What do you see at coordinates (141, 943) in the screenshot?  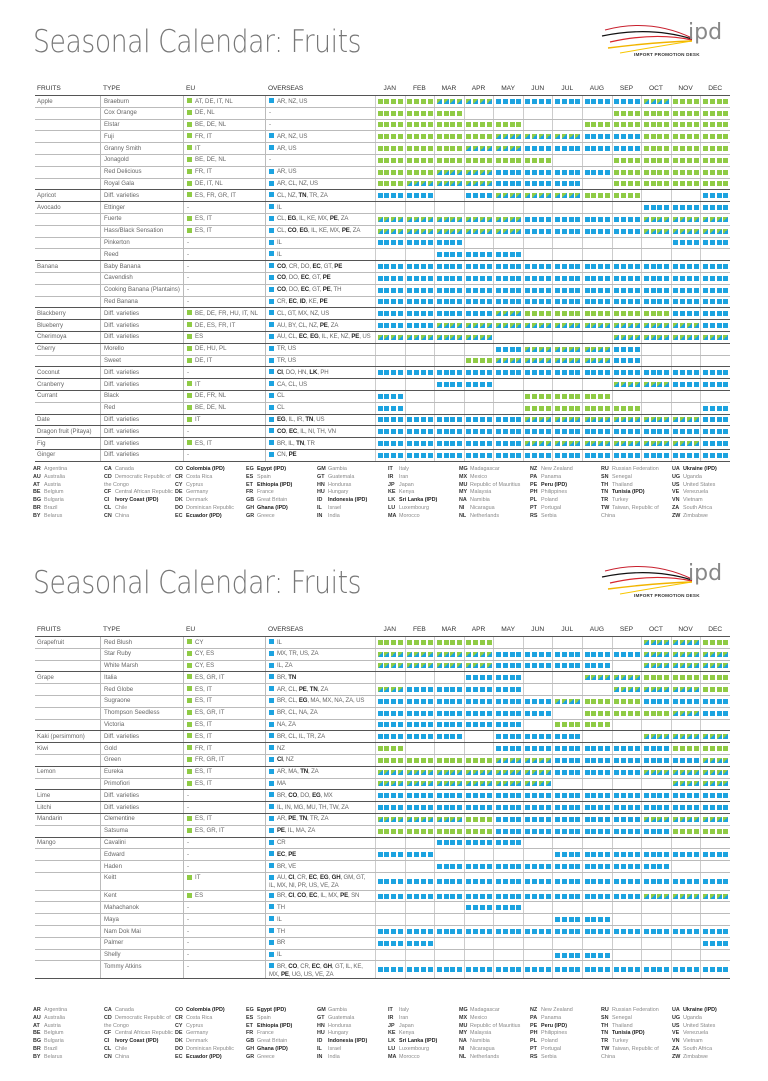 I see `fruit-type: Palmer` at bounding box center [141, 943].